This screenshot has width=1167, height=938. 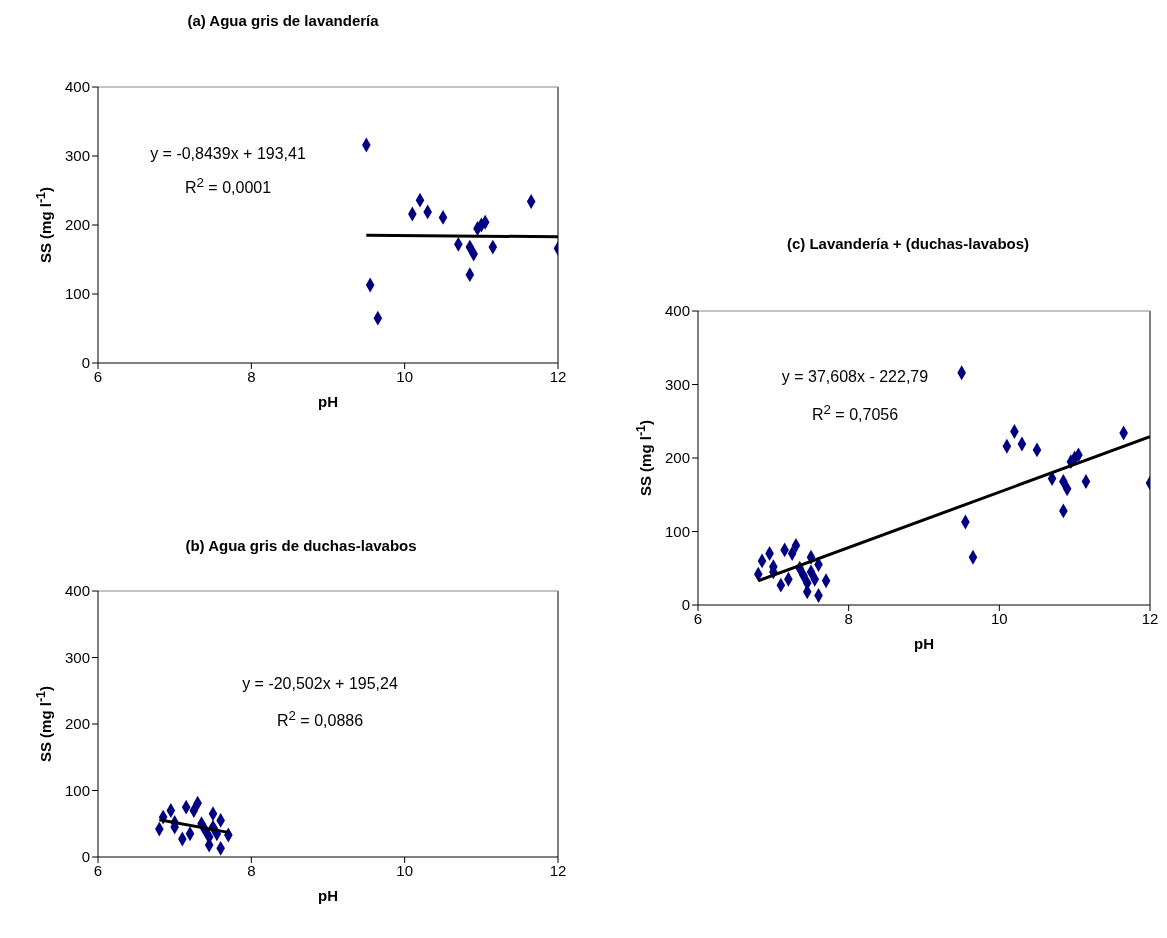 What do you see at coordinates (855, 377) in the screenshot?
I see `annotation: y = 37,608x - 222,79` at bounding box center [855, 377].